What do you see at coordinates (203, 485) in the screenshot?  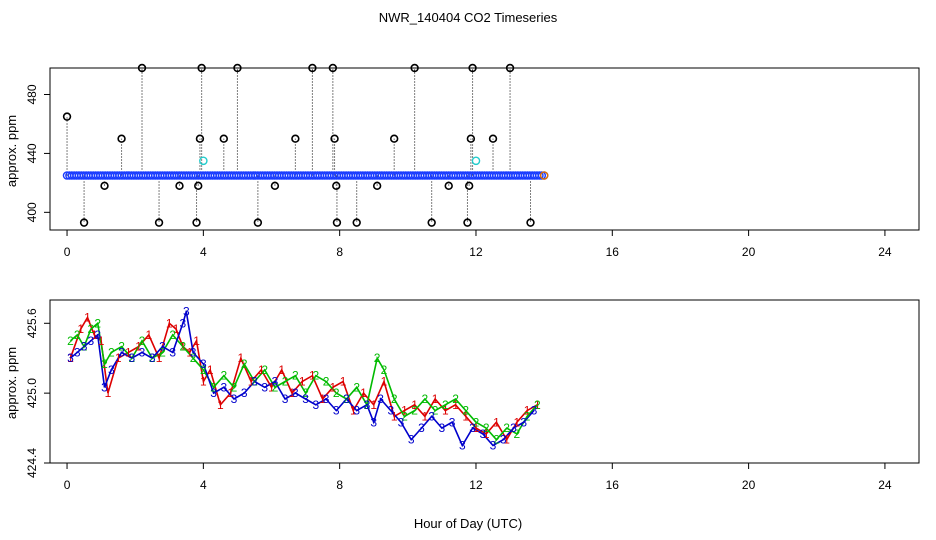 I see `bottom-x-tick-label: 4` at bounding box center [203, 485].